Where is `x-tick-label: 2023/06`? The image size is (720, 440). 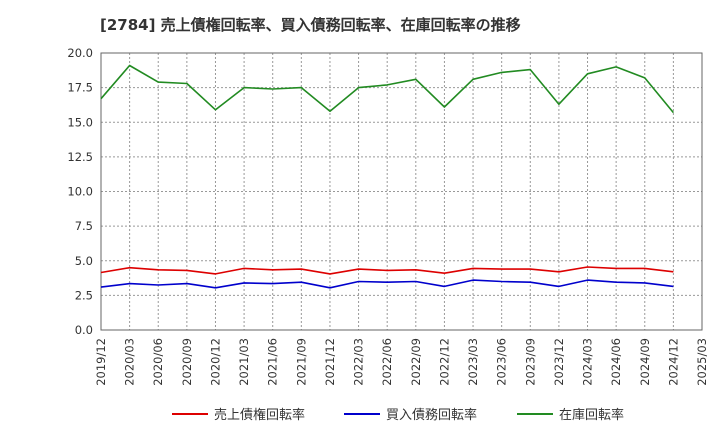 x-tick-label: 2023/06 is located at coordinates (502, 362).